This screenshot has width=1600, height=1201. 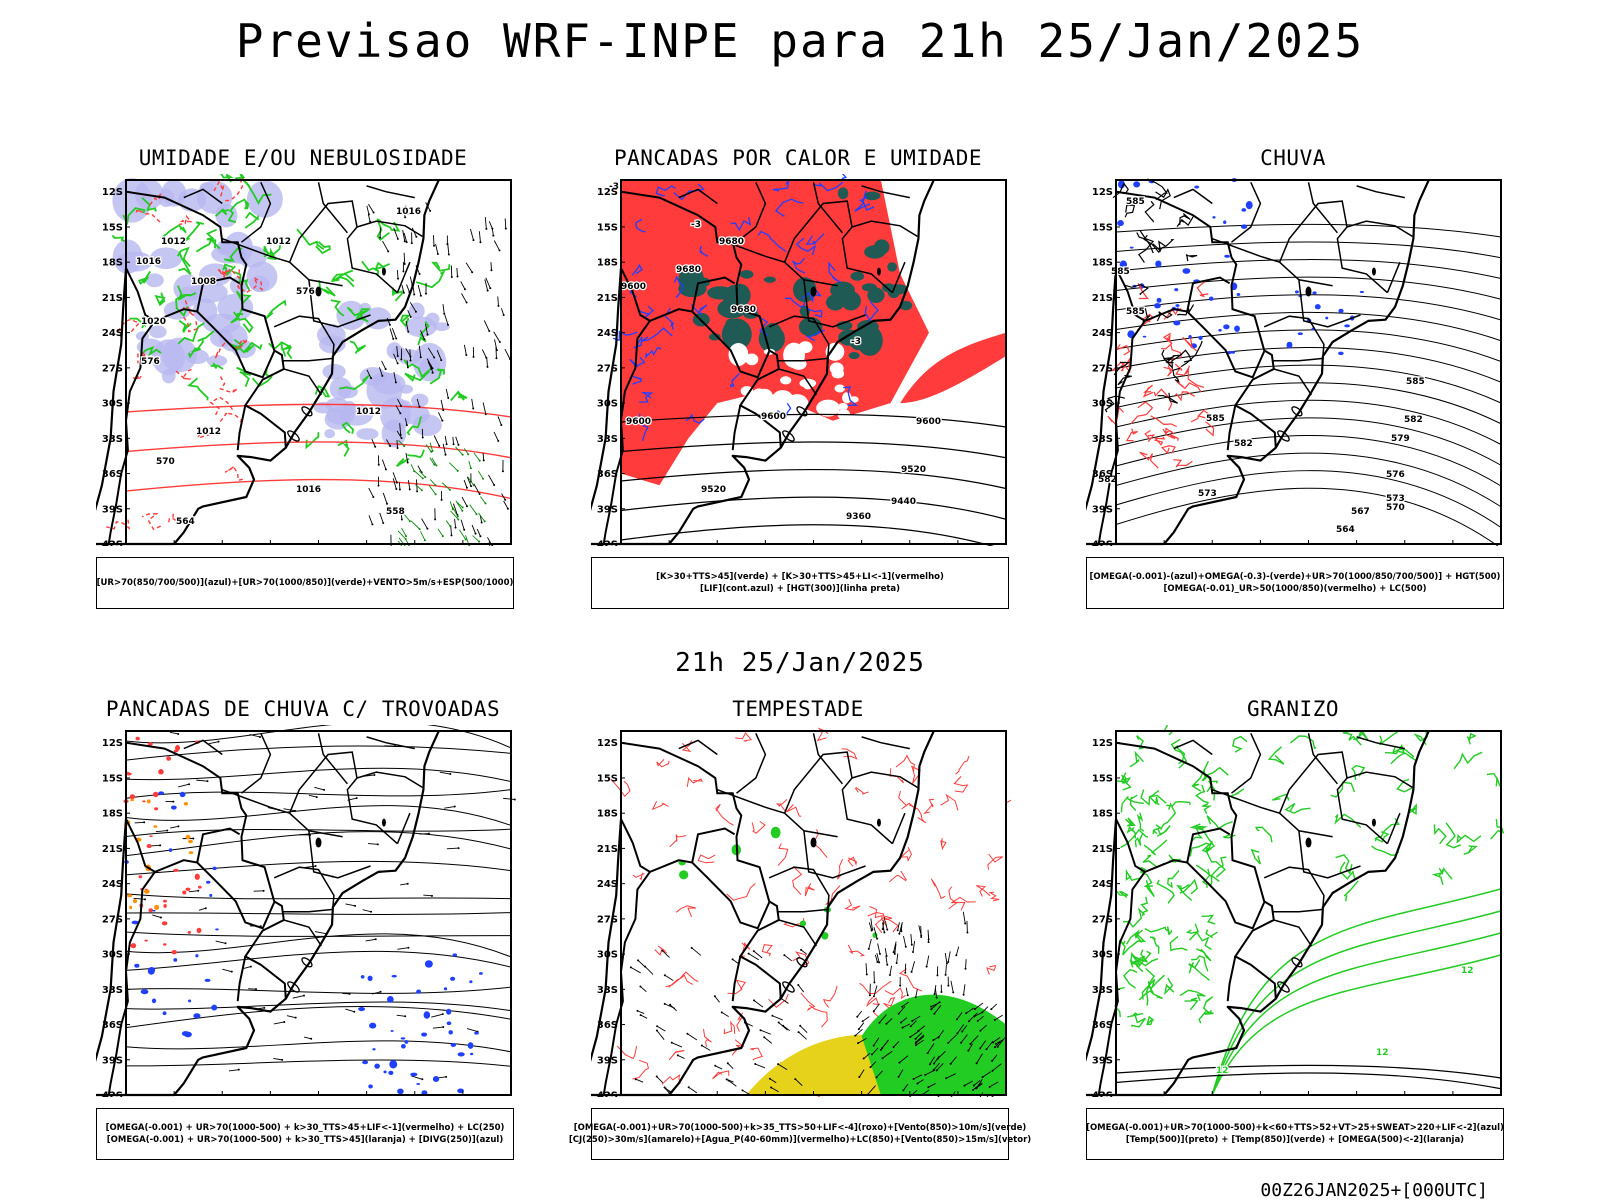 I want to click on geography-layer, so click(x=1257, y=913).